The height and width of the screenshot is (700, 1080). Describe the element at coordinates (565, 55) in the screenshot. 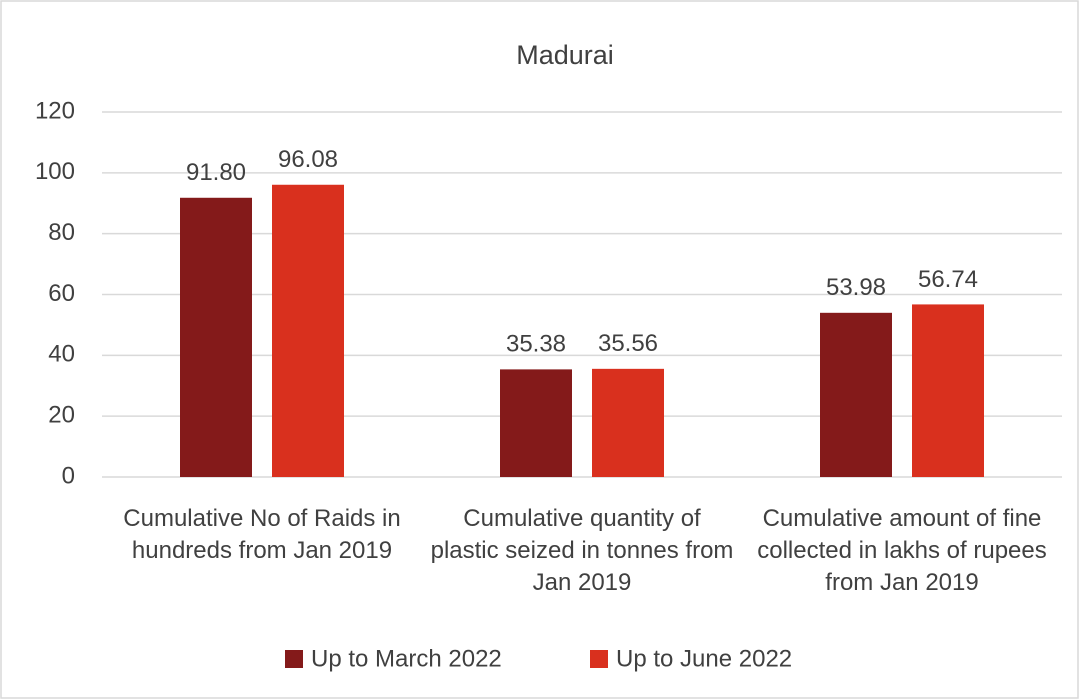

I see `chart-title: Madurai` at that location.